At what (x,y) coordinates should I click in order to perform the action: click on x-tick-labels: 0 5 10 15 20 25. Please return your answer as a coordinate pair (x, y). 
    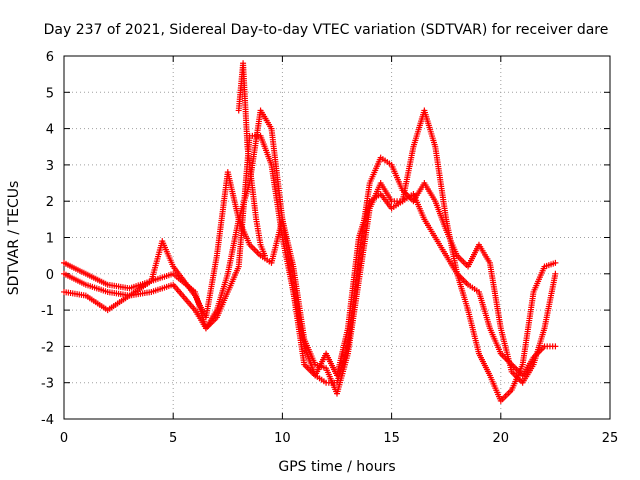
    Looking at the image, I should click on (339, 438).